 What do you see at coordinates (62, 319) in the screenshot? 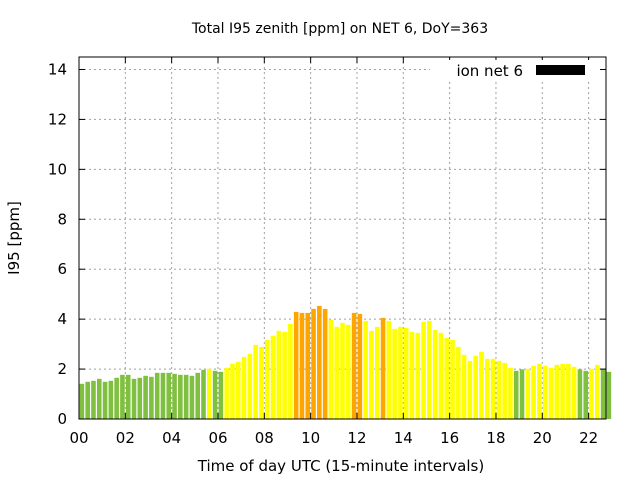
I see `y-tick-label: 4` at bounding box center [62, 319].